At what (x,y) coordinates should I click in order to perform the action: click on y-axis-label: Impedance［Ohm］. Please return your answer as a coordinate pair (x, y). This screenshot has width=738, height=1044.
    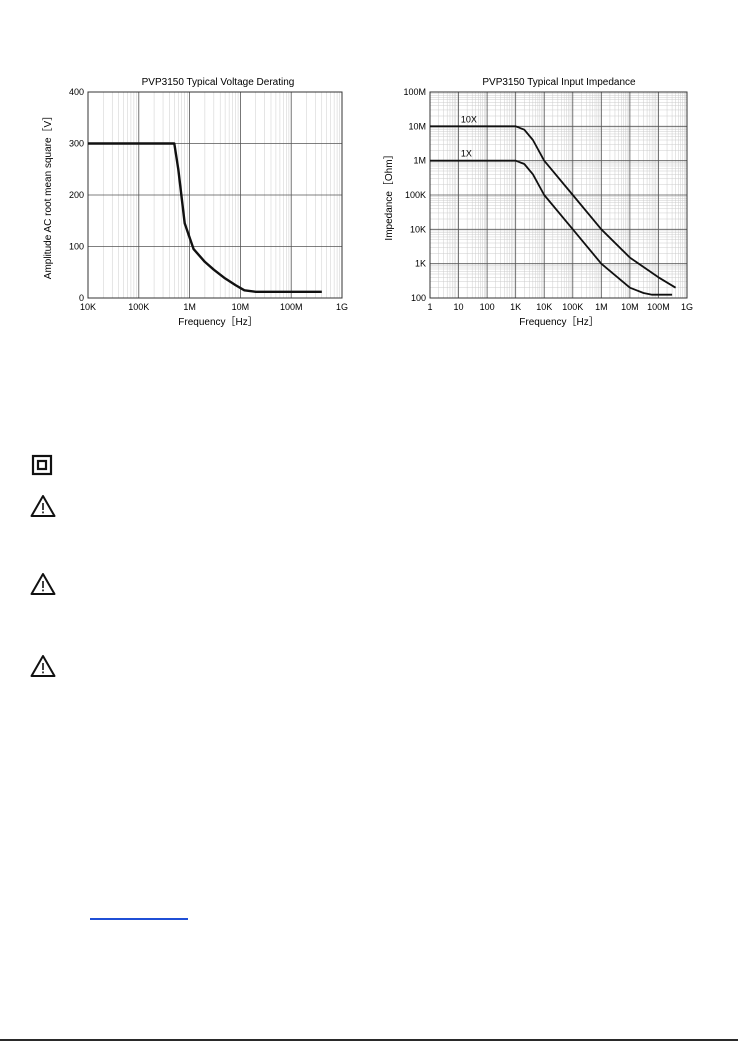
    Looking at the image, I should click on (389, 194).